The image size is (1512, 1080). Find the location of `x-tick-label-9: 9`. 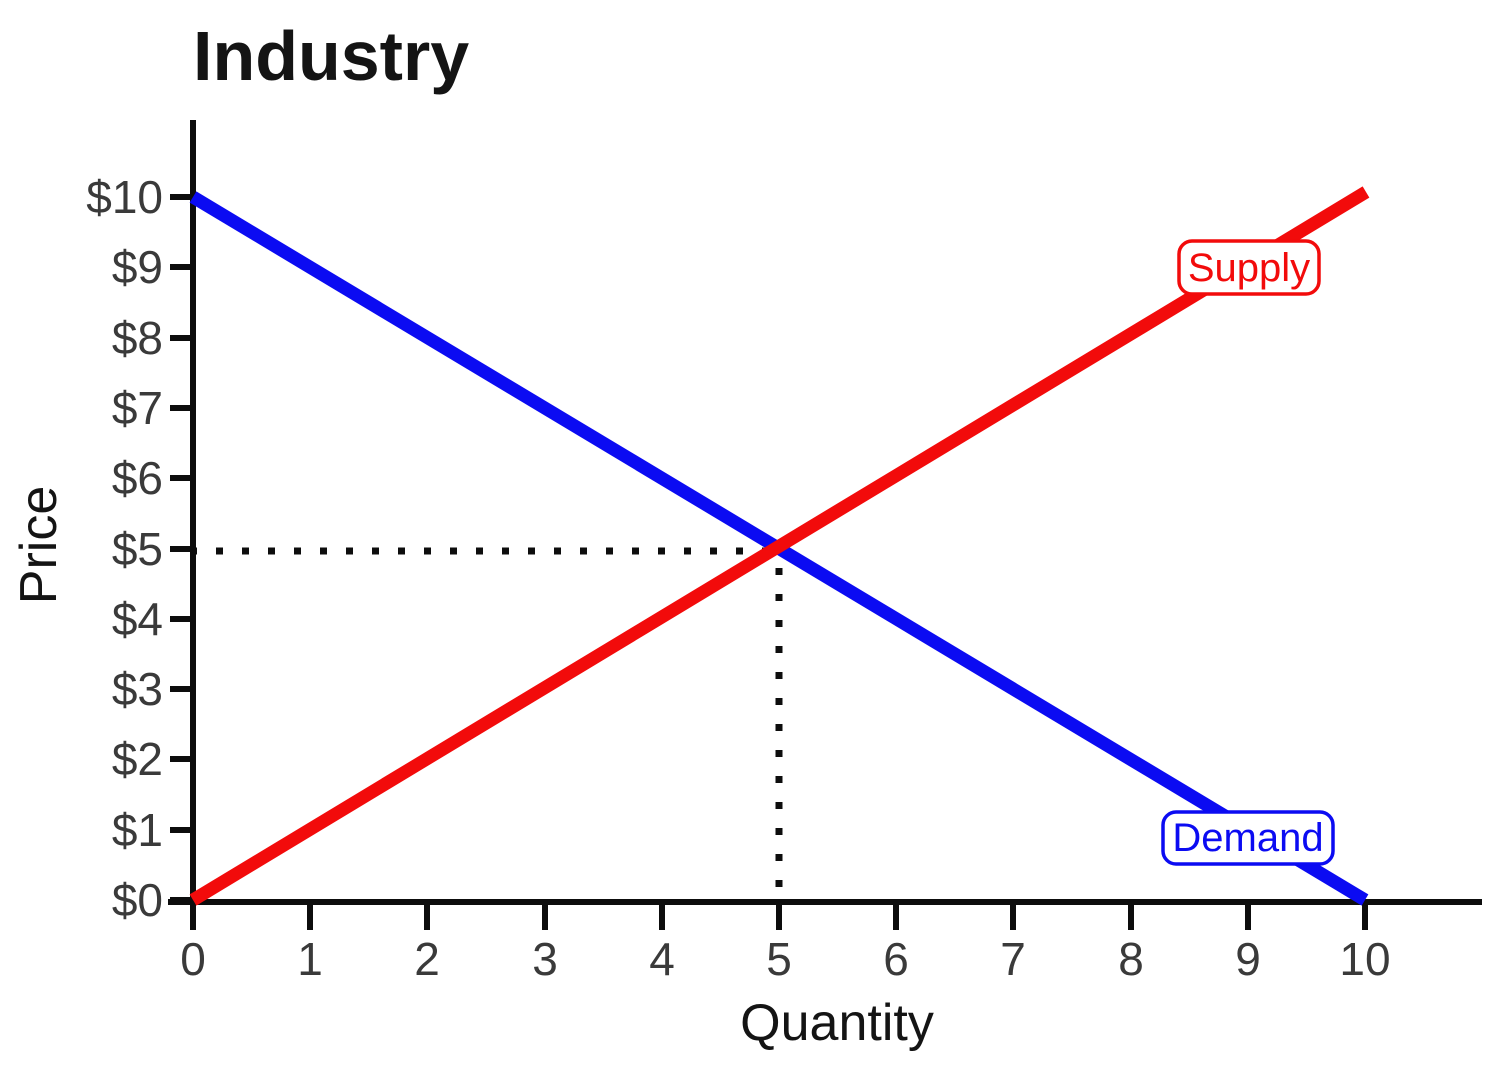

x-tick-label-9: 9 is located at coordinates (1248, 959).